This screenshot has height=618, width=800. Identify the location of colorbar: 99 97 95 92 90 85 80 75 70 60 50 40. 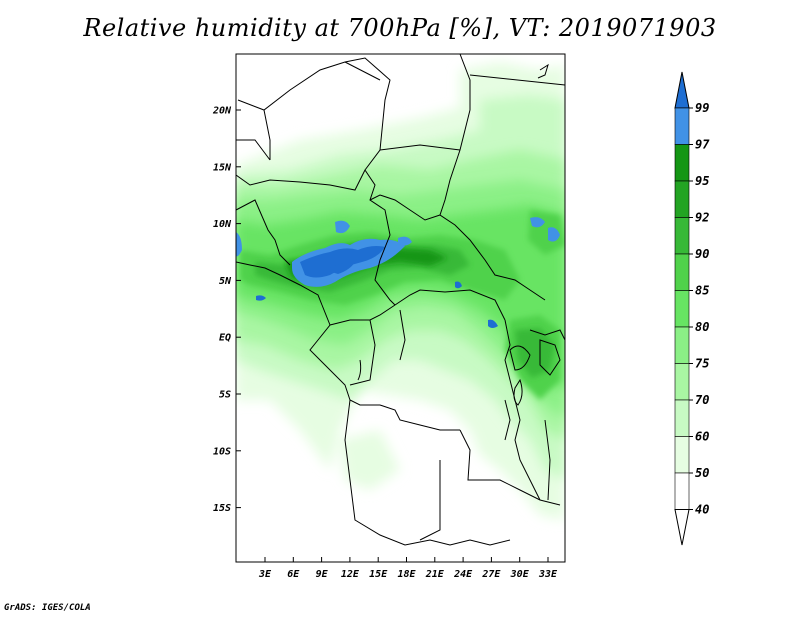
(692, 308).